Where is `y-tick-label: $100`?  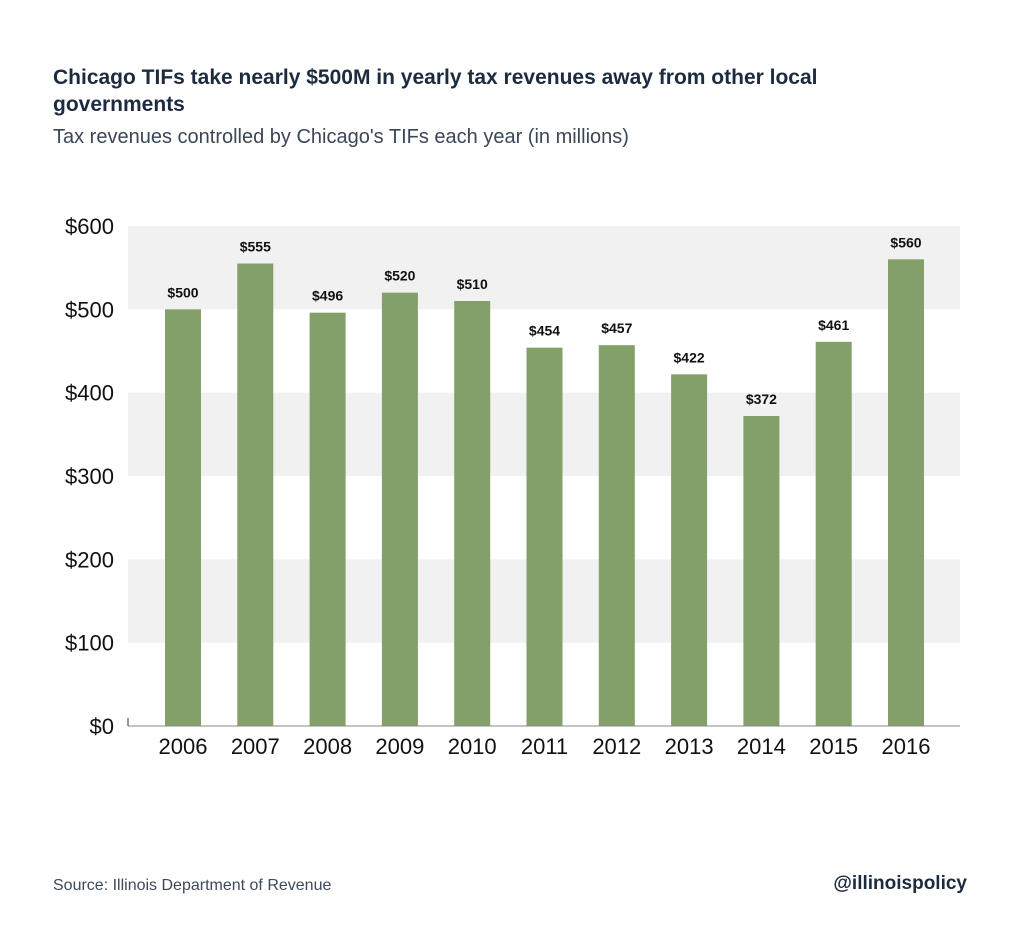
y-tick-label: $100 is located at coordinates (89, 643).